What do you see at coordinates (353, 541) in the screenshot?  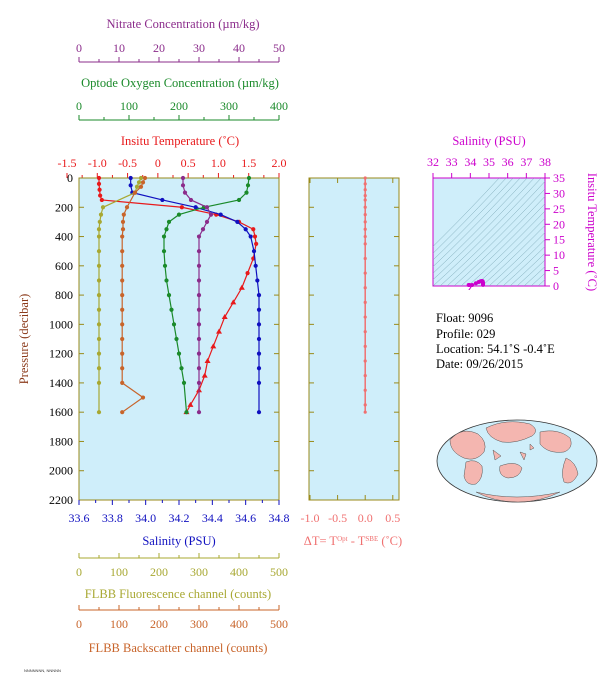 I see `delta-t-axis-title: ΔT= TOpt - TSBE (˚C)` at bounding box center [353, 541].